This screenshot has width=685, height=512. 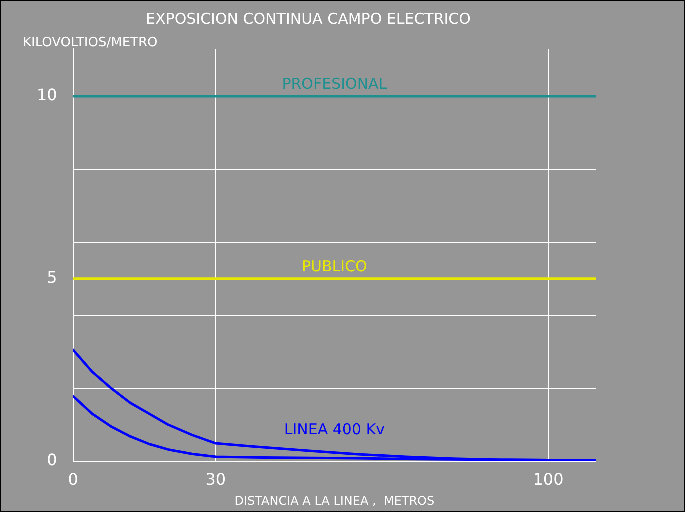 I want to click on y-tick-label: 0, so click(x=52, y=460).